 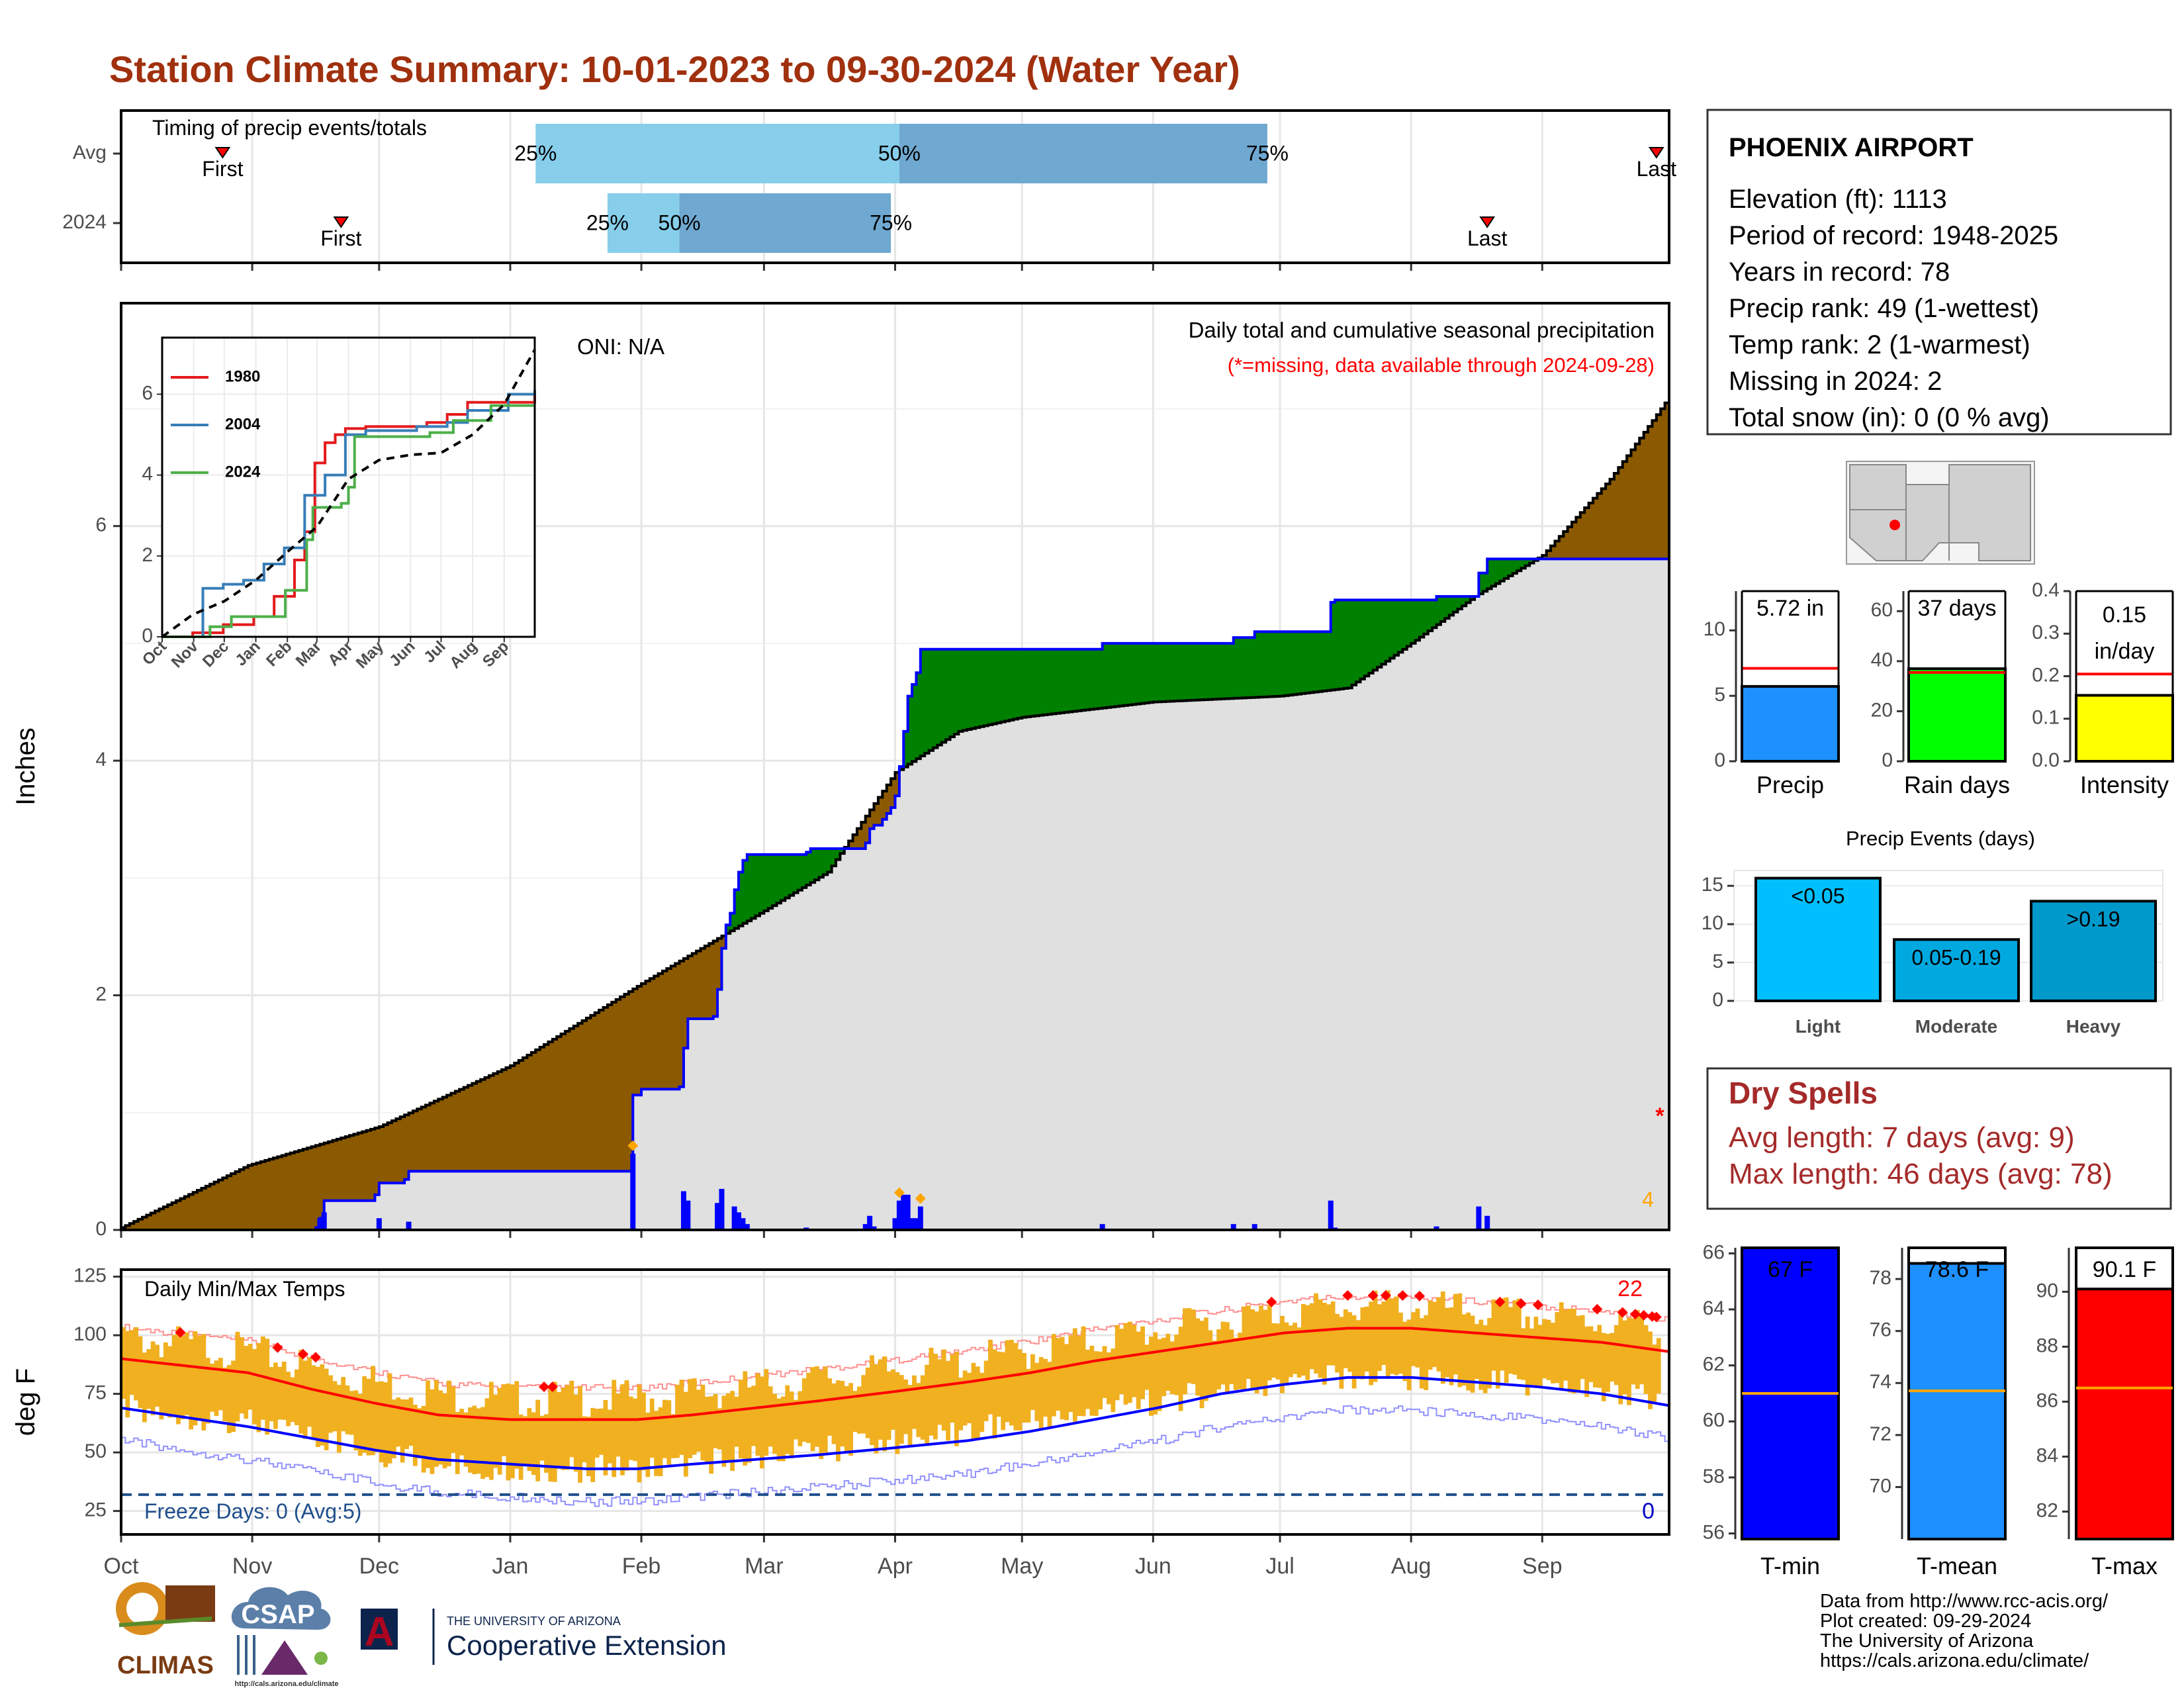 I want to click on temp-summary-value-label: 78.6 F, so click(x=1957, y=1269).